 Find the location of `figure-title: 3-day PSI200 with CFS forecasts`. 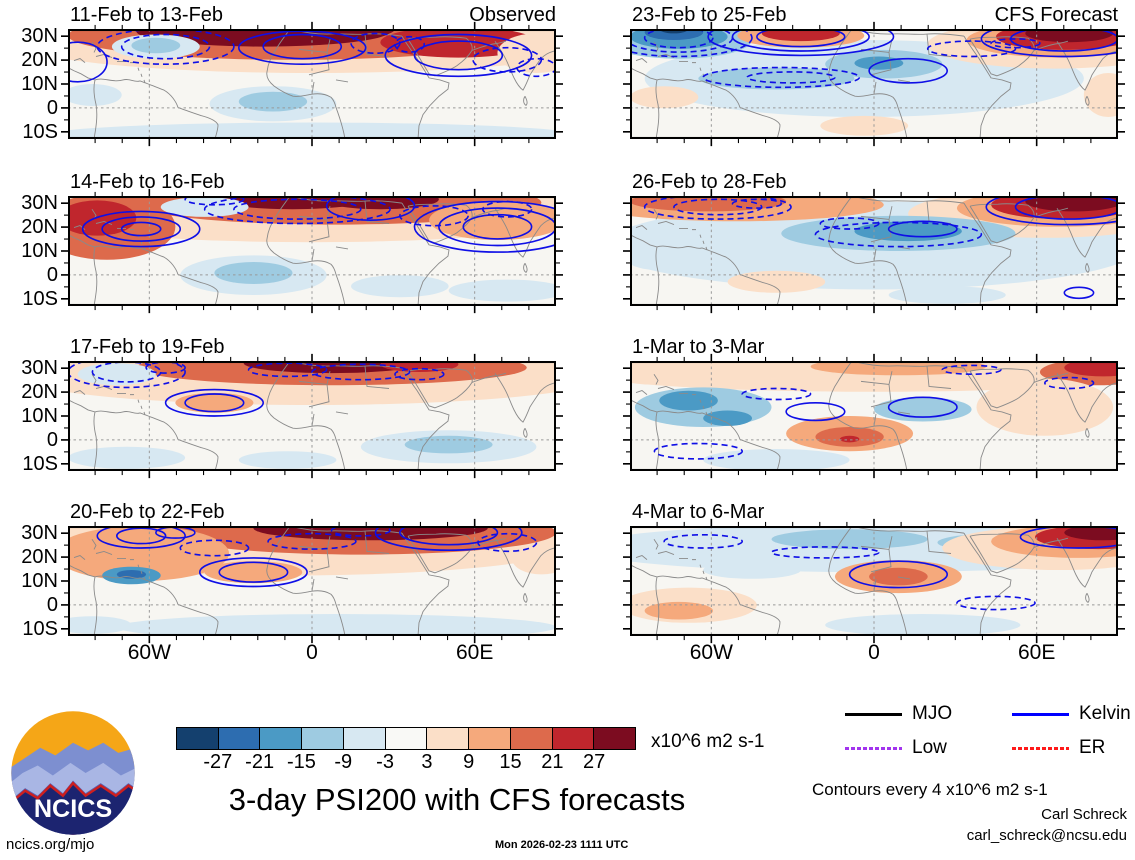

figure-title: 3-day PSI200 with CFS forecasts is located at coordinates (457, 799).